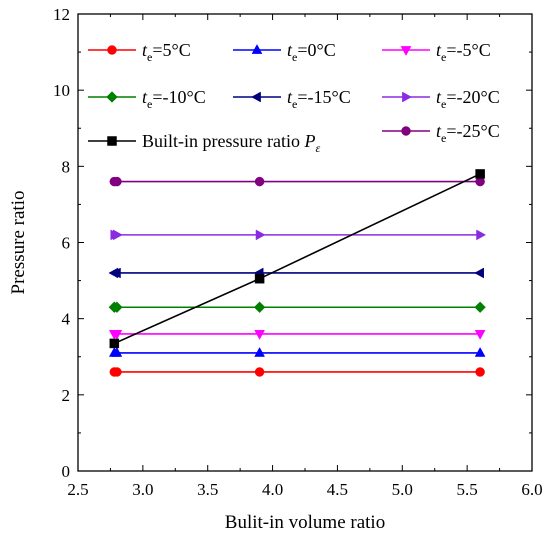 The height and width of the screenshot is (547, 550). I want to click on y-tick-label: 8, so click(66, 166).